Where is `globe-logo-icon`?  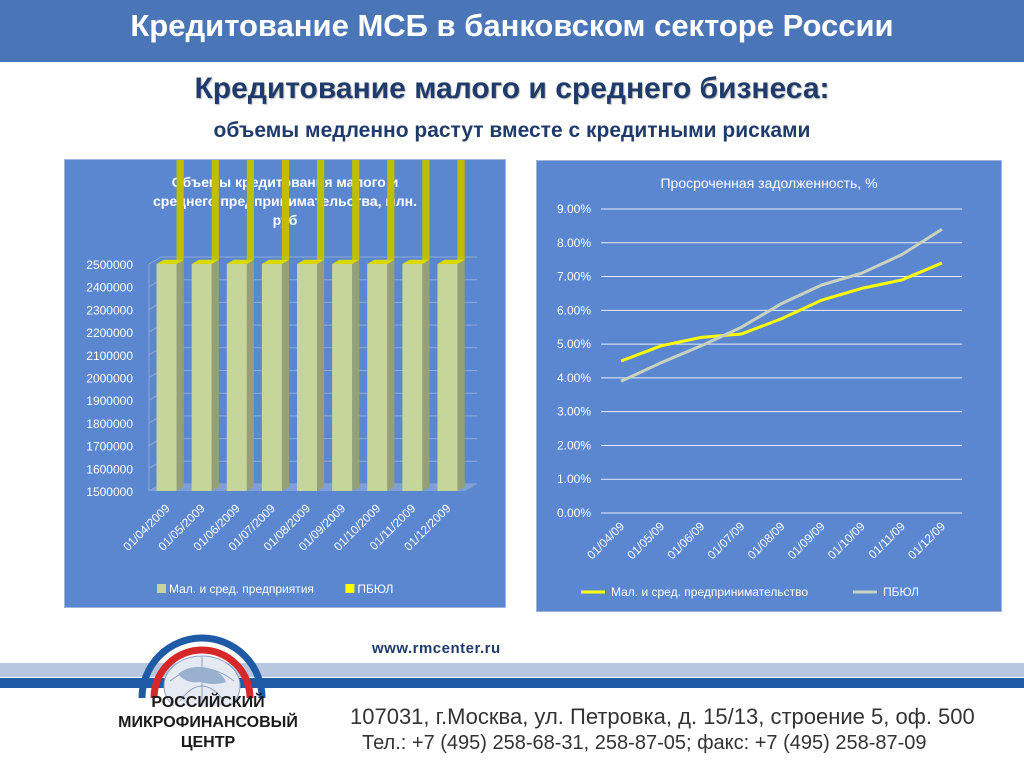 globe-logo-icon is located at coordinates (202, 670).